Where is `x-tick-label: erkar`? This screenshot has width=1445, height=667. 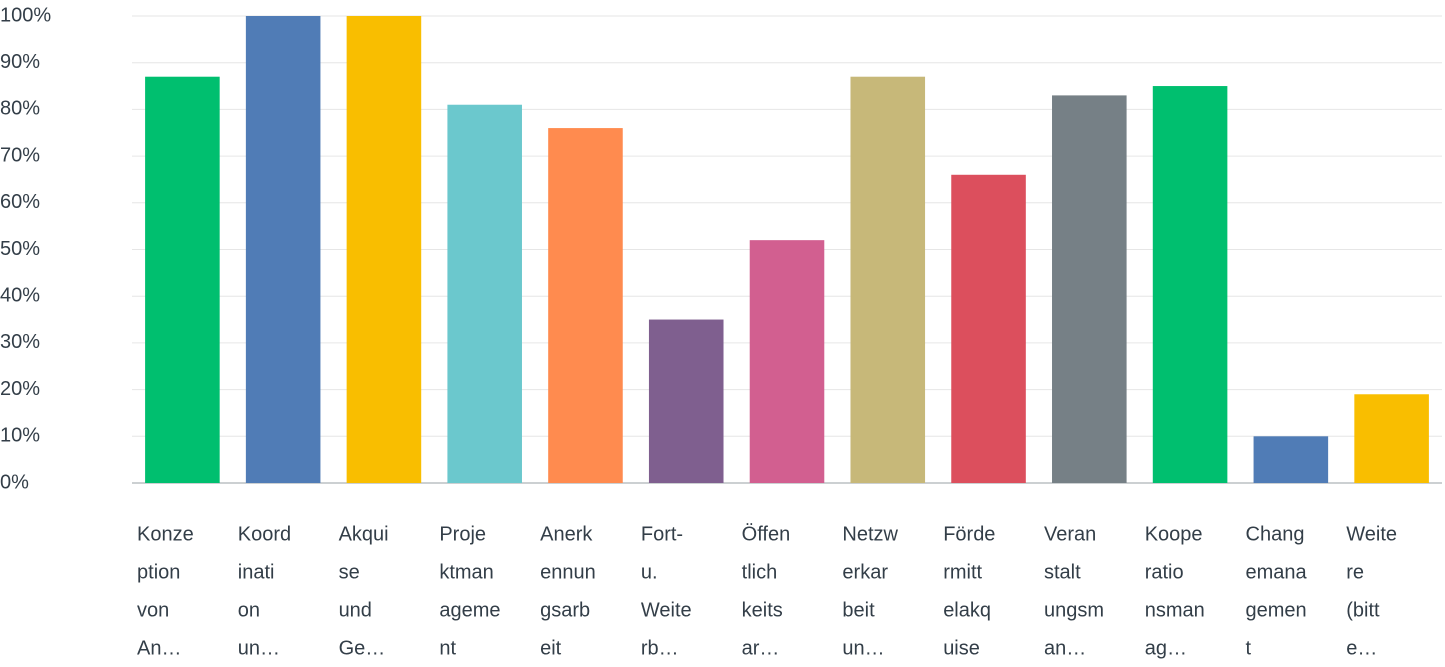
x-tick-label: erkar is located at coordinates (865, 572).